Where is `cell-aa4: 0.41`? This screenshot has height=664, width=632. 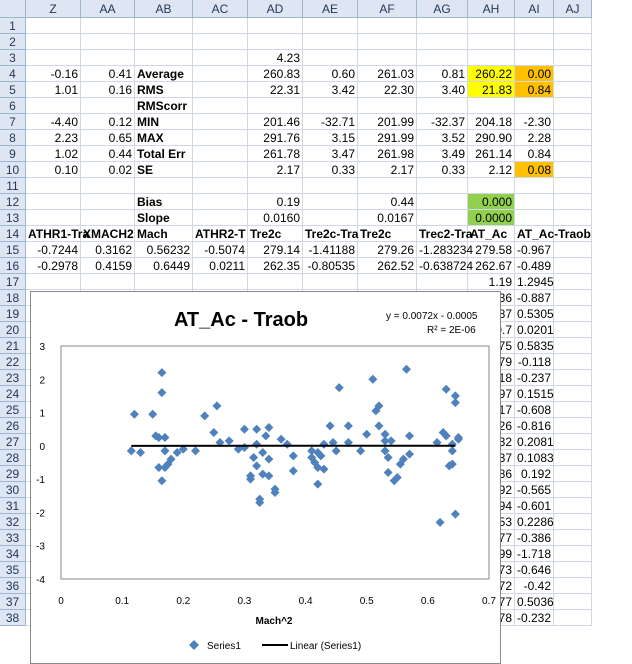
cell-aa4: 0.41 is located at coordinates (108, 74).